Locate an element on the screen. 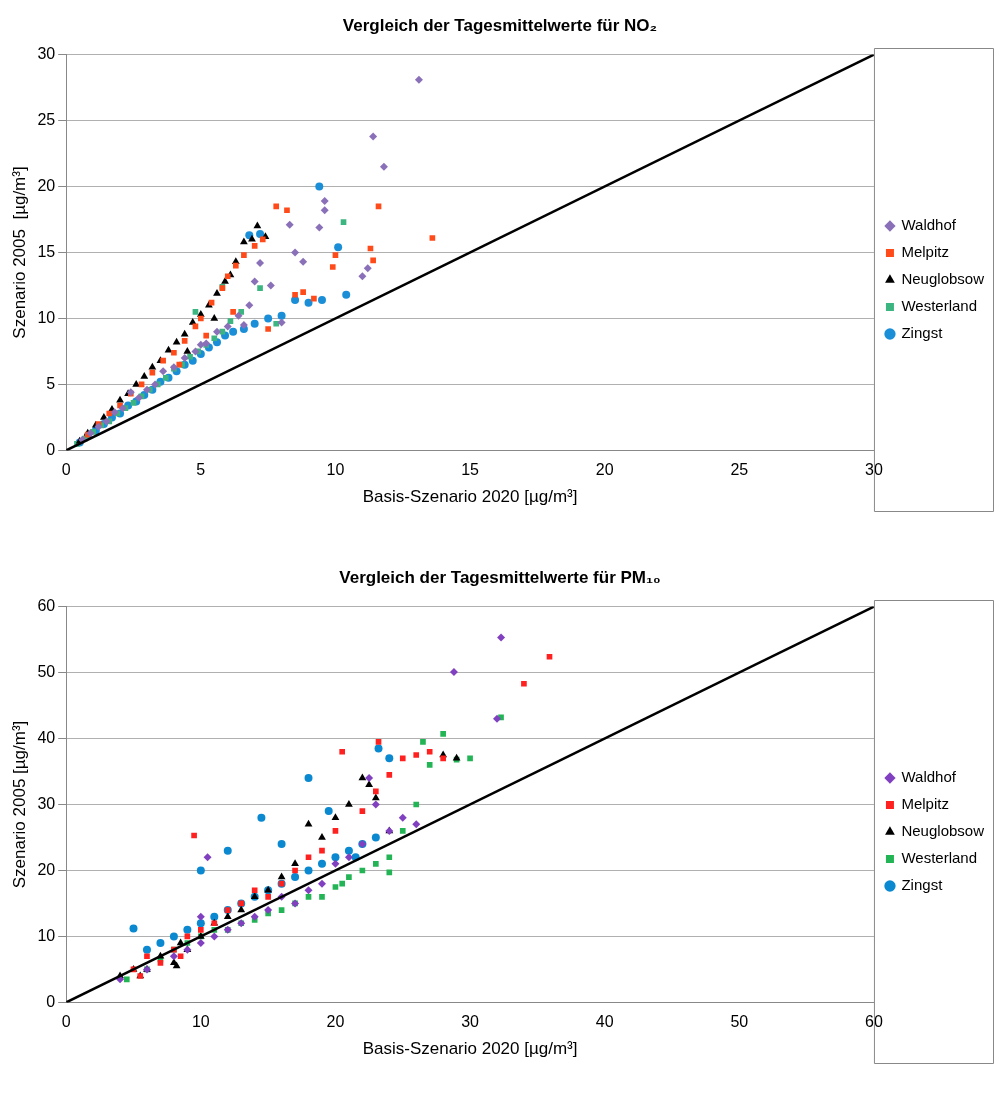 The image size is (1008, 1108). x-tick-label: 50 is located at coordinates (739, 1022).